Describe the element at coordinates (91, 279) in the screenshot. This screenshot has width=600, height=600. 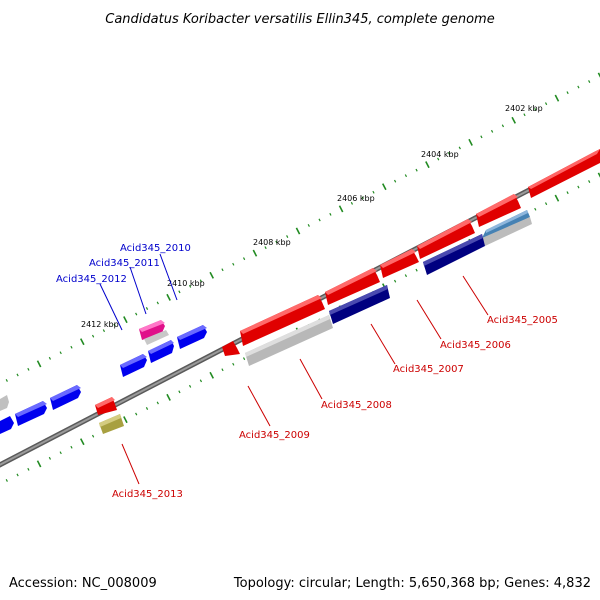
I see `gene-label-acid345-2012: Acid345_2012` at that location.